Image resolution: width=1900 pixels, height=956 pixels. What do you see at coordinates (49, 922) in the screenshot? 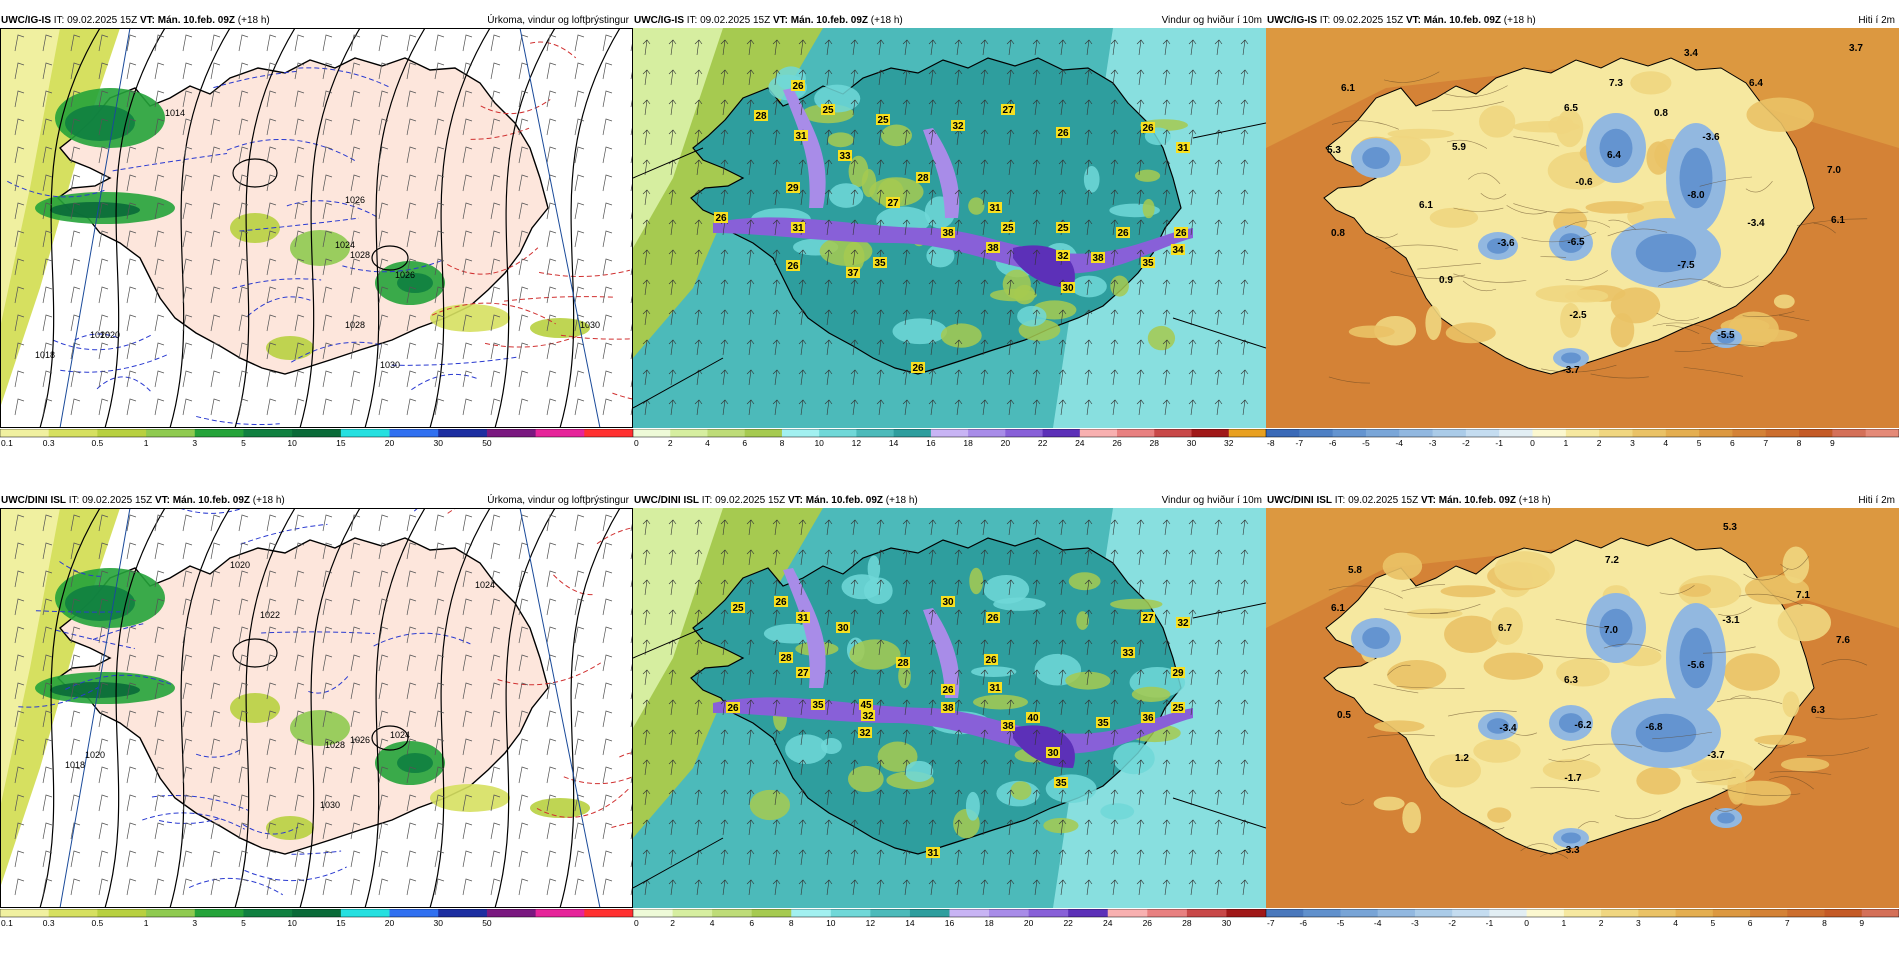
I see `colorbar-tick-label: 0.3` at bounding box center [49, 922].